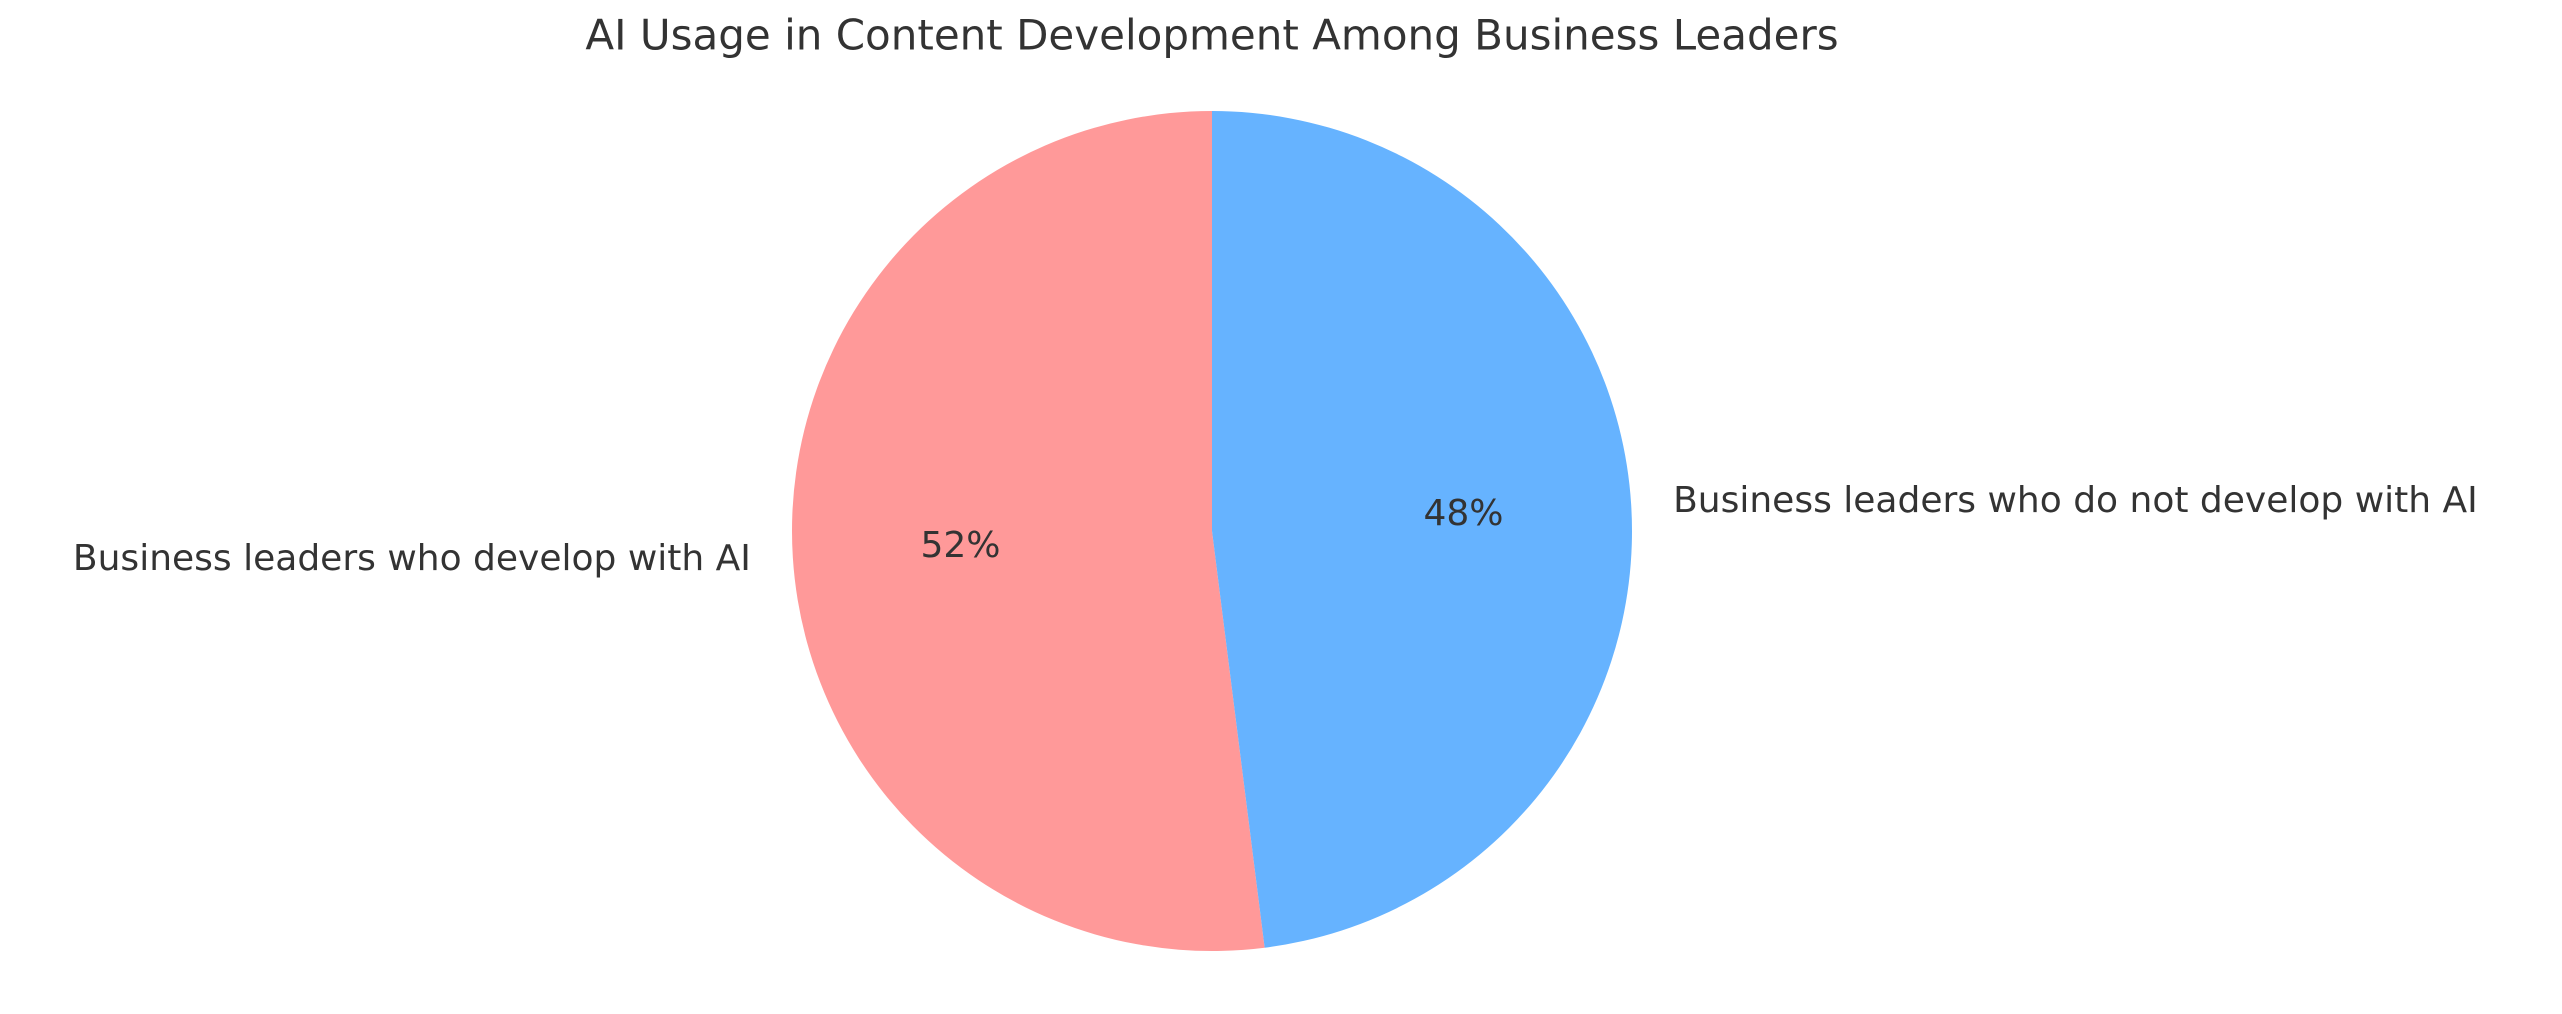 This screenshot has width=2562, height=1014. Describe the element at coordinates (960, 545) in the screenshot. I see `value-label: 52%` at that location.